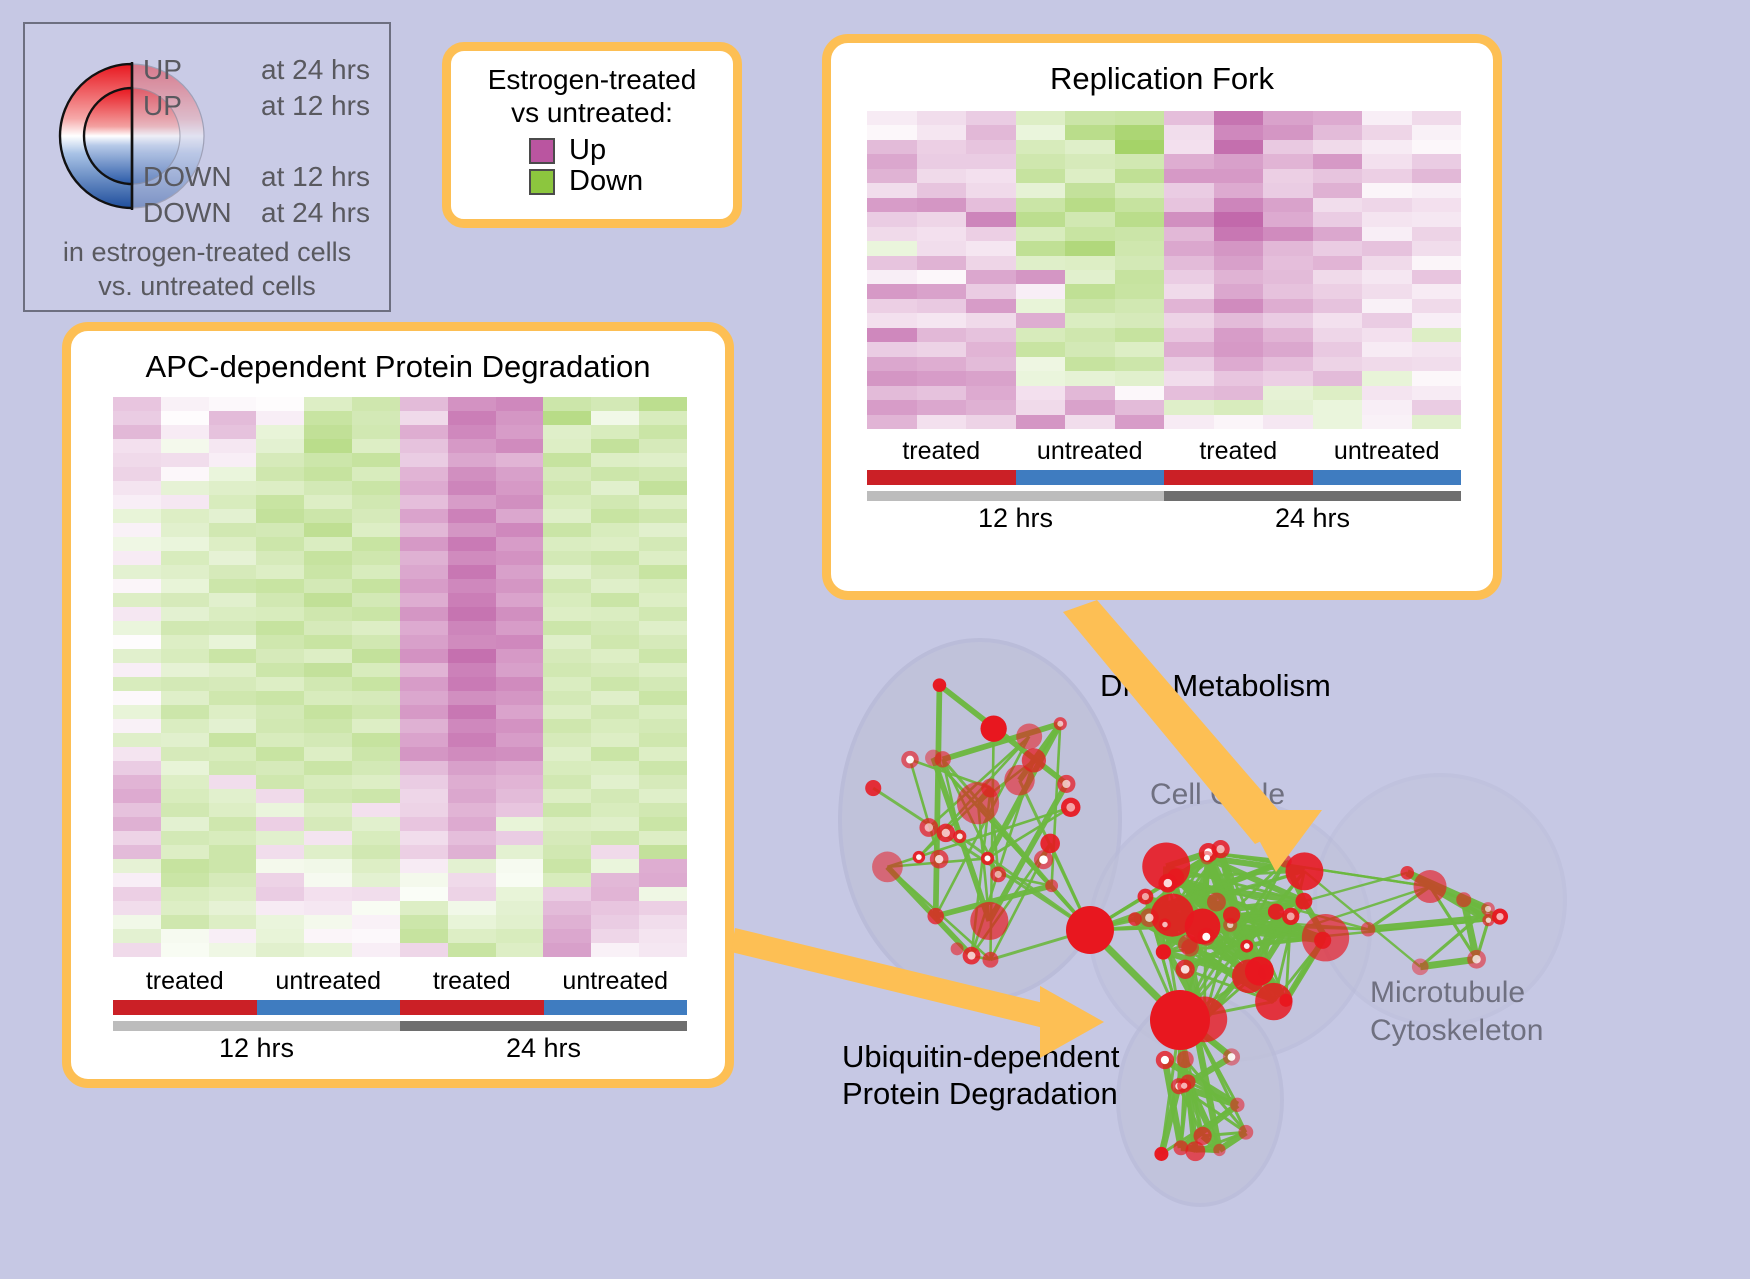  I want to click on time-label-24: 24 hrs, so click(543, 1048).